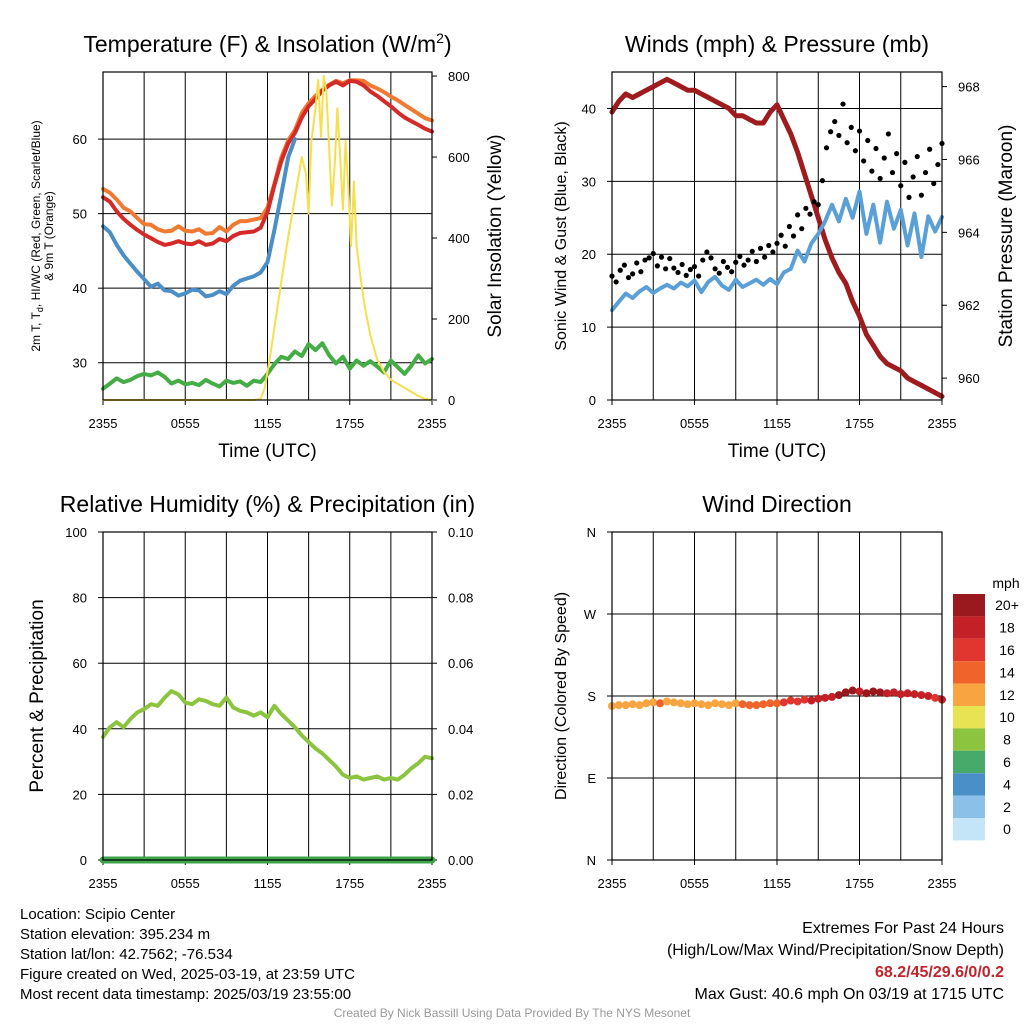 This screenshot has width=1024, height=1024. What do you see at coordinates (49, 236) in the screenshot?
I see `y-axis-label-line2: & 9m T (Orange)` at bounding box center [49, 236].